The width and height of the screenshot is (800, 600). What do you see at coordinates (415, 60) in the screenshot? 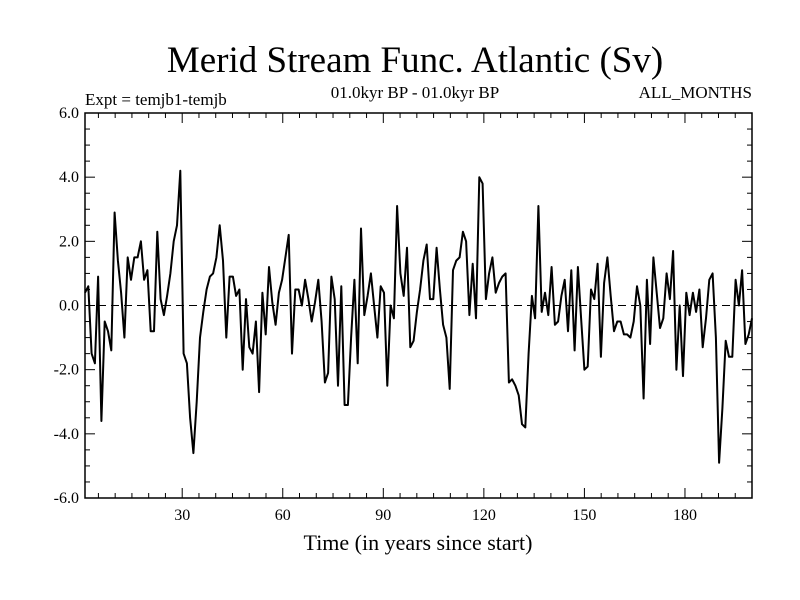
I see `chart-title: Merid Stream Func. Atlantic (Sv)` at bounding box center [415, 60].